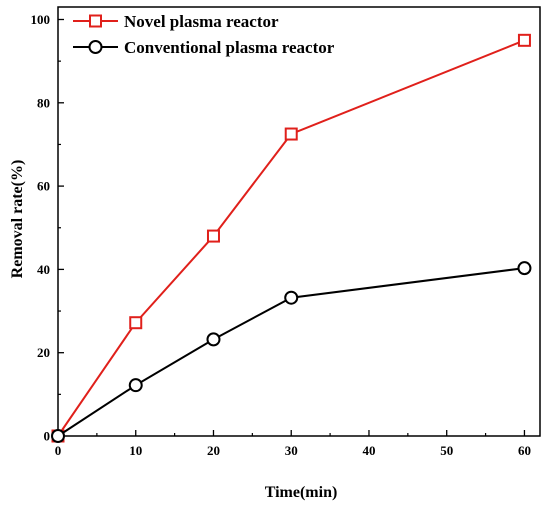 The width and height of the screenshot is (550, 505). What do you see at coordinates (213, 450) in the screenshot?
I see `x-tick-label: 20` at bounding box center [213, 450].